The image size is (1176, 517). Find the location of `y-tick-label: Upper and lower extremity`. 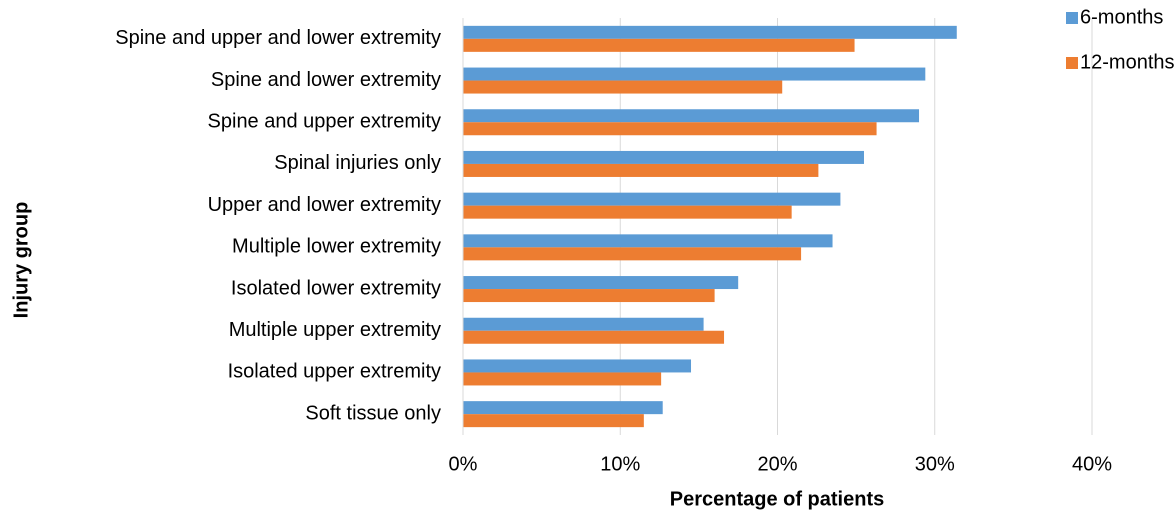

y-tick-label: Upper and lower extremity is located at coordinates (324, 205).